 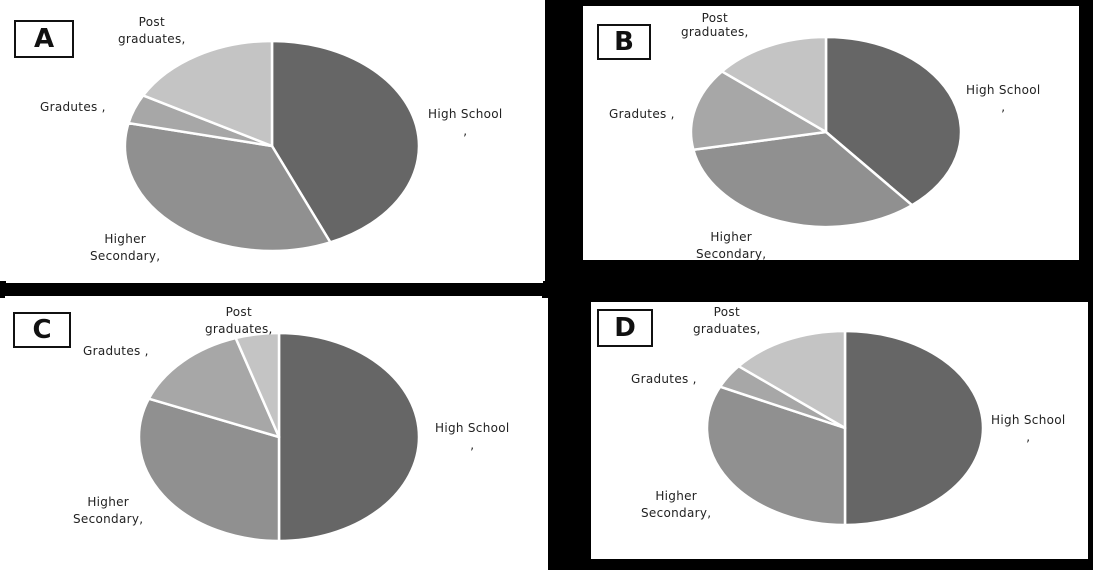 I want to click on panel-label-c: C, so click(x=42, y=330).